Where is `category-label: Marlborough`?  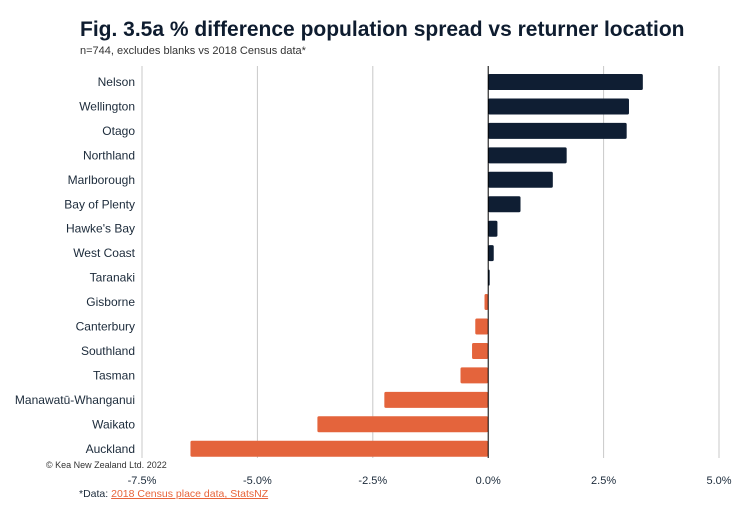 category-label: Marlborough is located at coordinates (101, 180).